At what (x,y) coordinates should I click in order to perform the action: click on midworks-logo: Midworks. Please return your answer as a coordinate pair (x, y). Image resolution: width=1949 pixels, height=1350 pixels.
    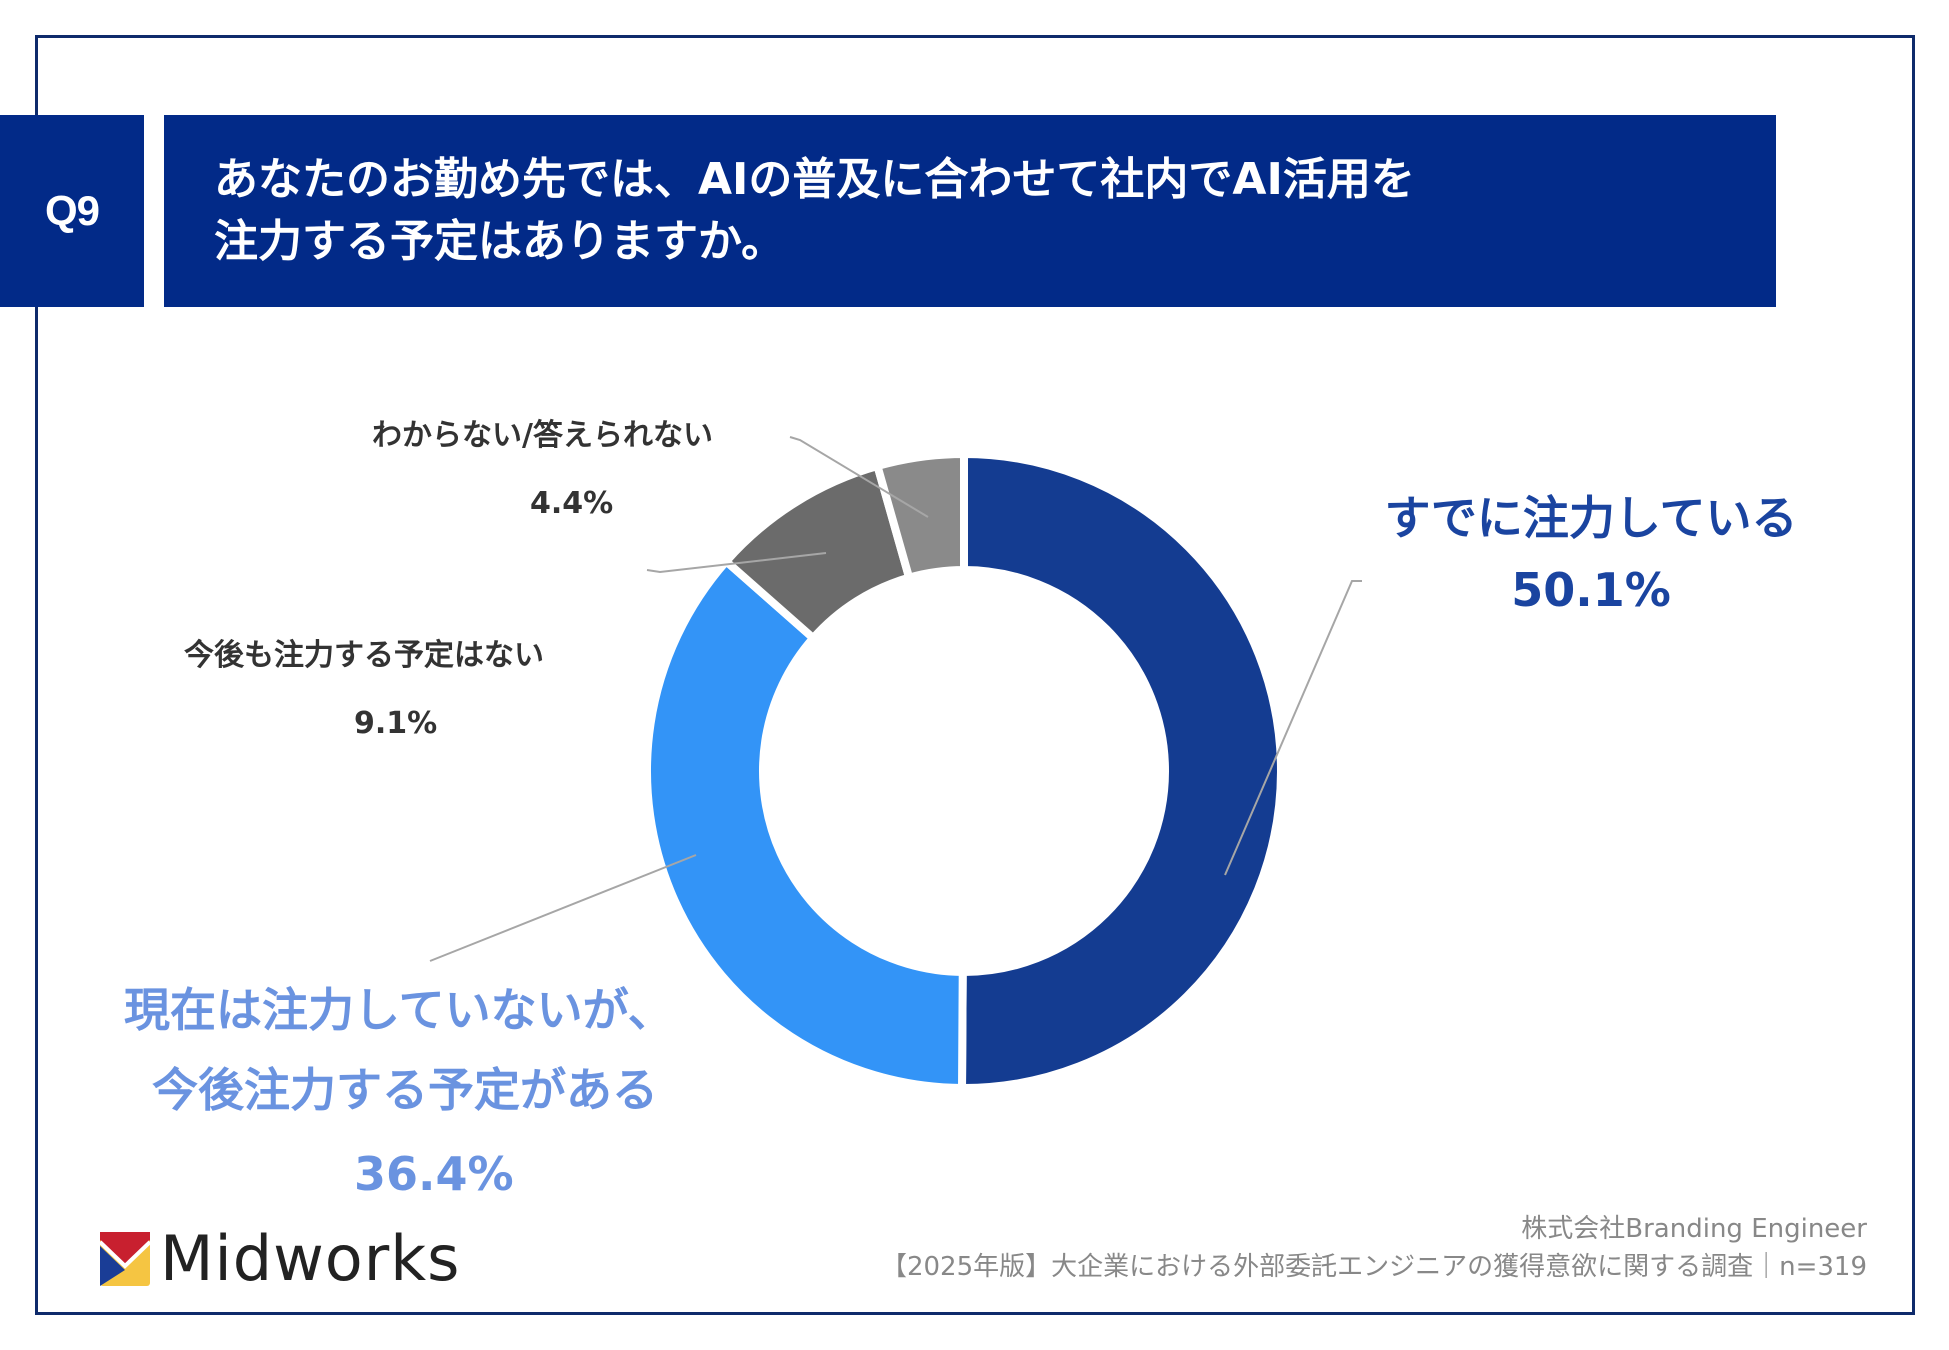
    Looking at the image, I should click on (280, 1259).